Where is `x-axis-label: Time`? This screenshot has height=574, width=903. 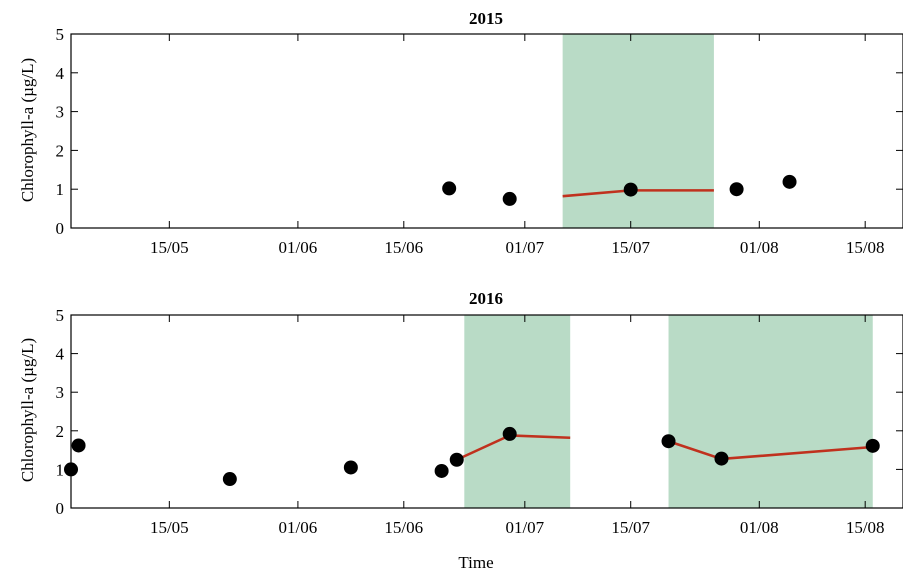 x-axis-label: Time is located at coordinates (475, 562).